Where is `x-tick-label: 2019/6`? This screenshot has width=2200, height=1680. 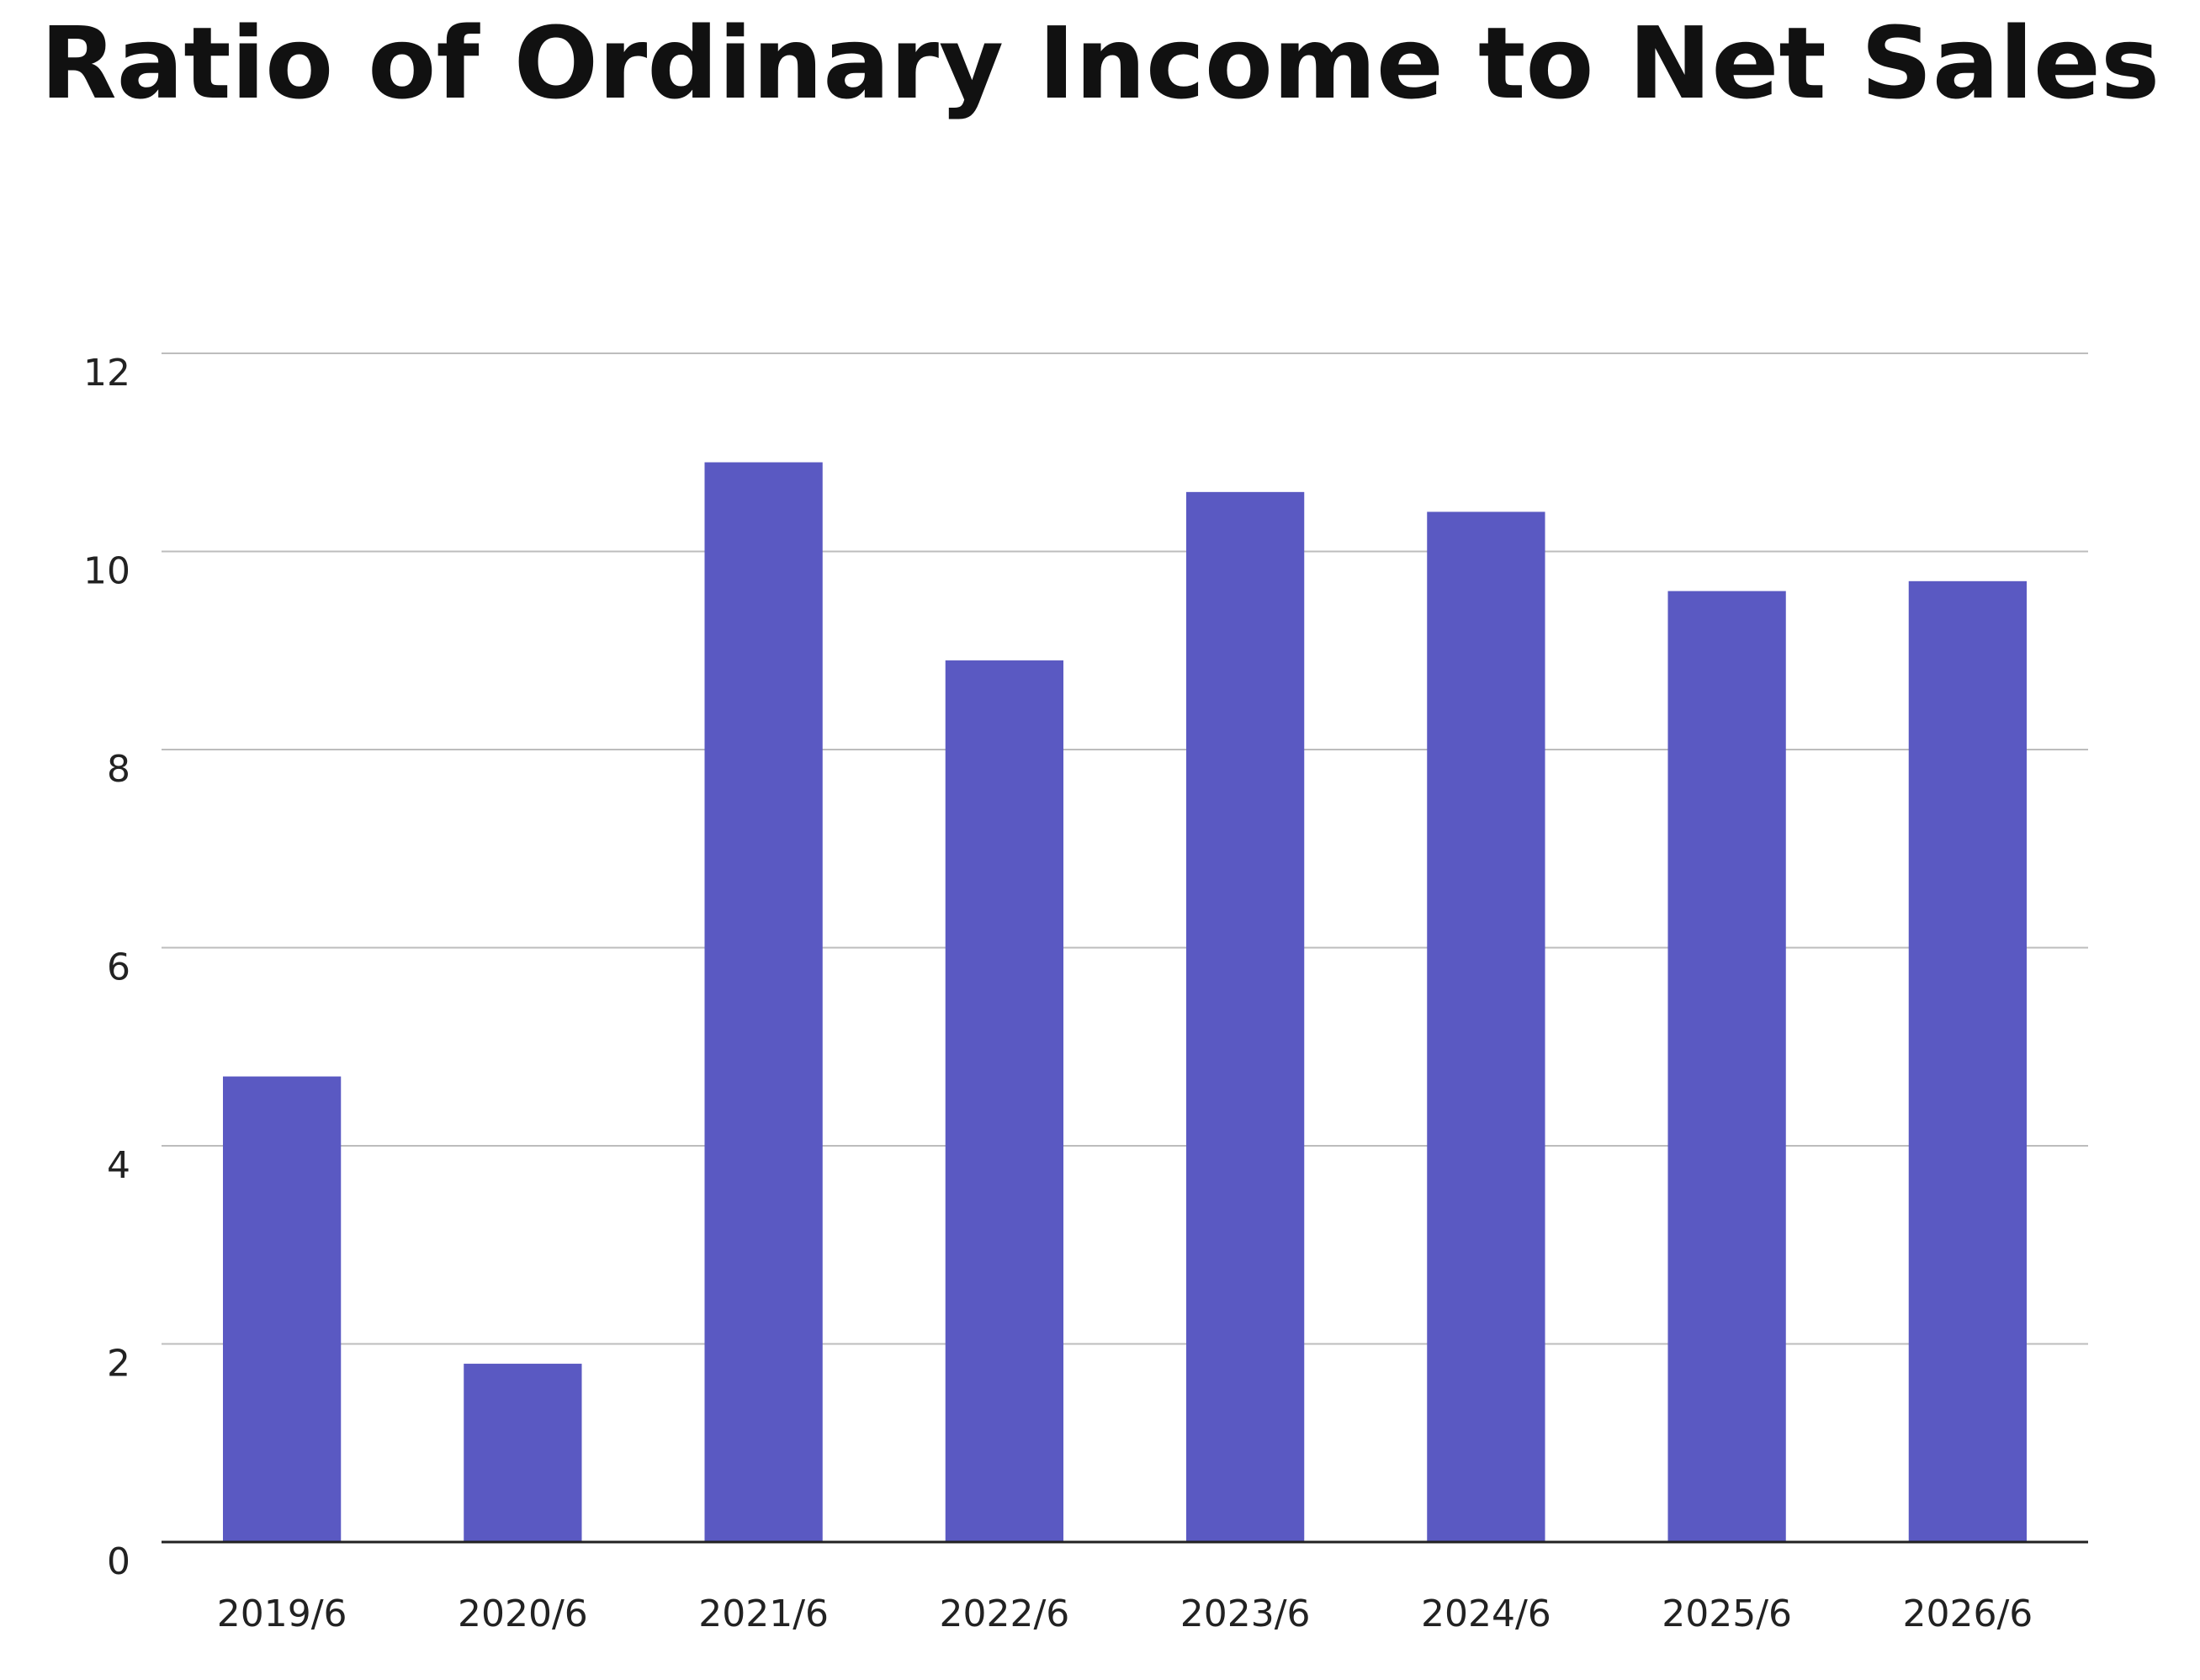 x-tick-label: 2019/6 is located at coordinates (282, 1614).